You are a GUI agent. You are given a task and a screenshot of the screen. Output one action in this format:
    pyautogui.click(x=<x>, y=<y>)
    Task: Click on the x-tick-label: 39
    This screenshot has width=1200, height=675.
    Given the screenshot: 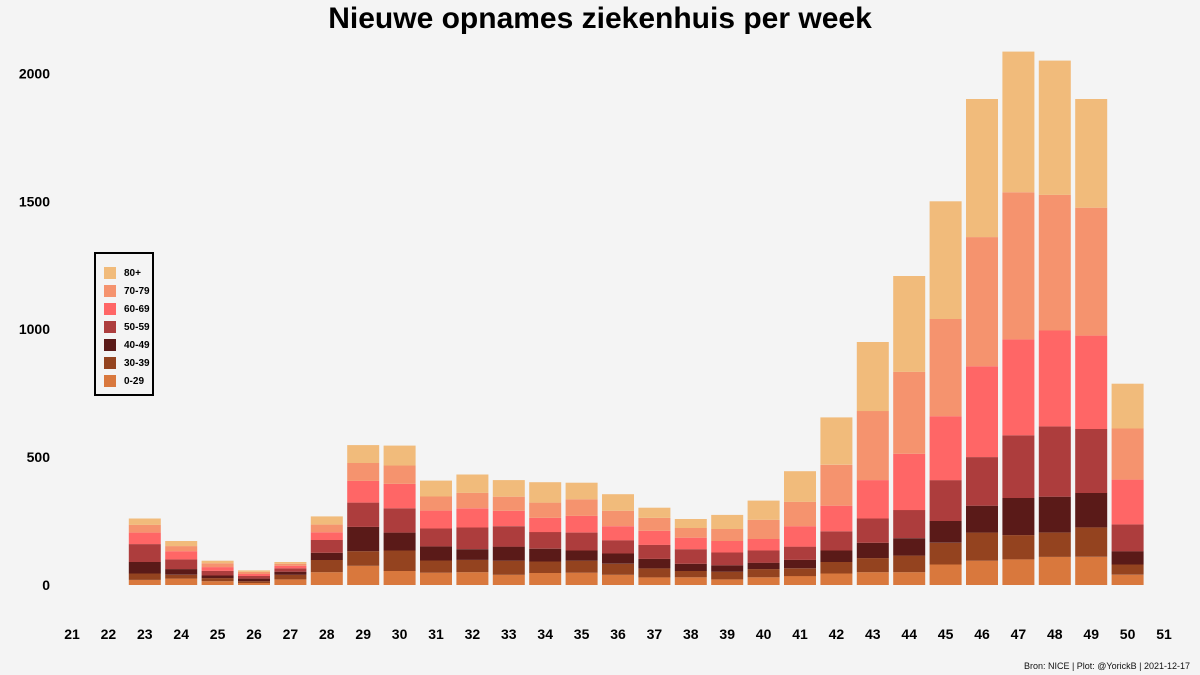 What is the action you would take?
    pyautogui.click(x=727, y=634)
    